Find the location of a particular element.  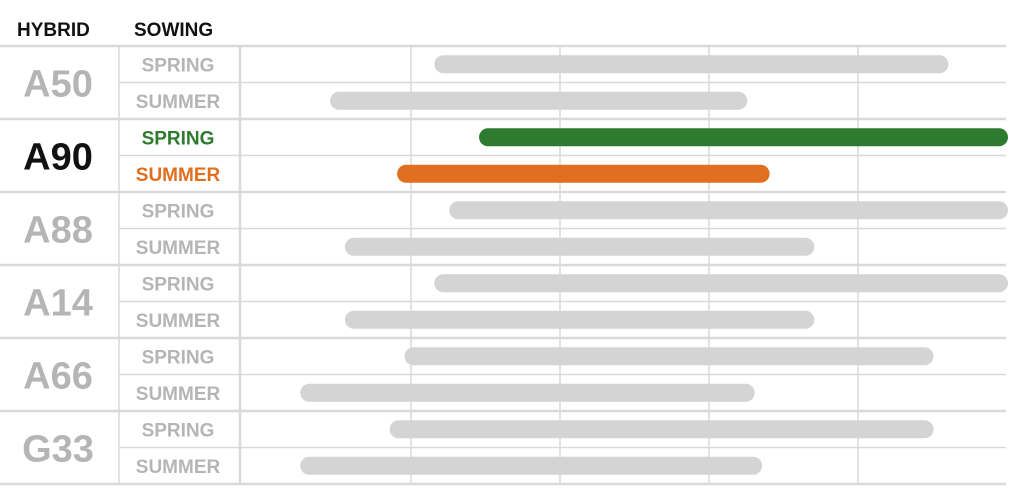

hybrid-column-header: HYBRID is located at coordinates (53, 30).